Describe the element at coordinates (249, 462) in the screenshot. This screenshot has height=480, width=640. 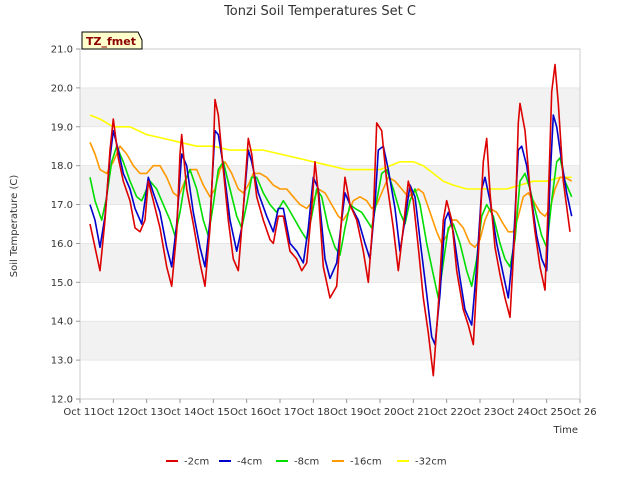
I see `legend-label: -4cm` at that location.